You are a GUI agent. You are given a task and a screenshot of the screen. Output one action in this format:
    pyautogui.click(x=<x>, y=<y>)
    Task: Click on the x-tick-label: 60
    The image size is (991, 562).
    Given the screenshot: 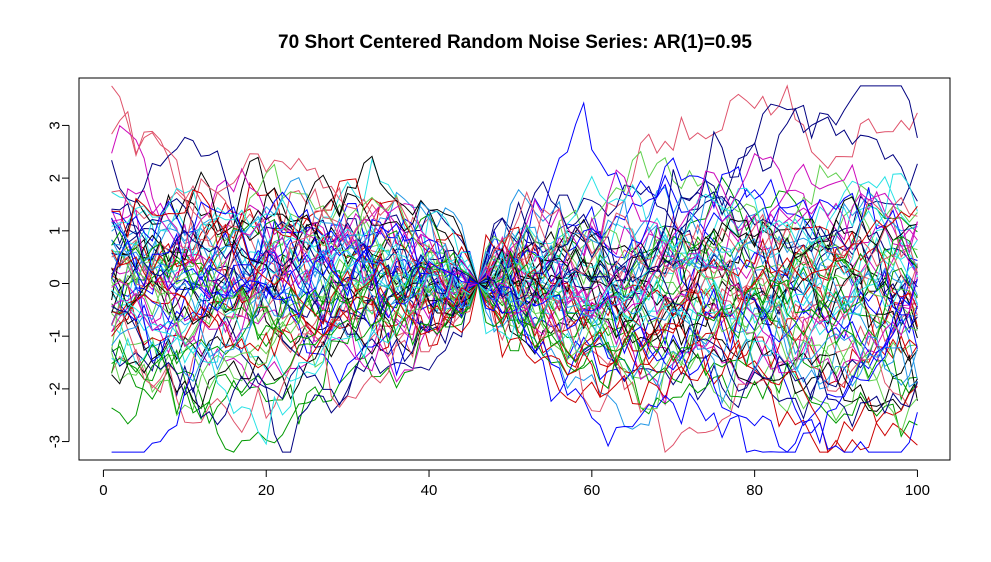 What is the action you would take?
    pyautogui.click(x=591, y=490)
    